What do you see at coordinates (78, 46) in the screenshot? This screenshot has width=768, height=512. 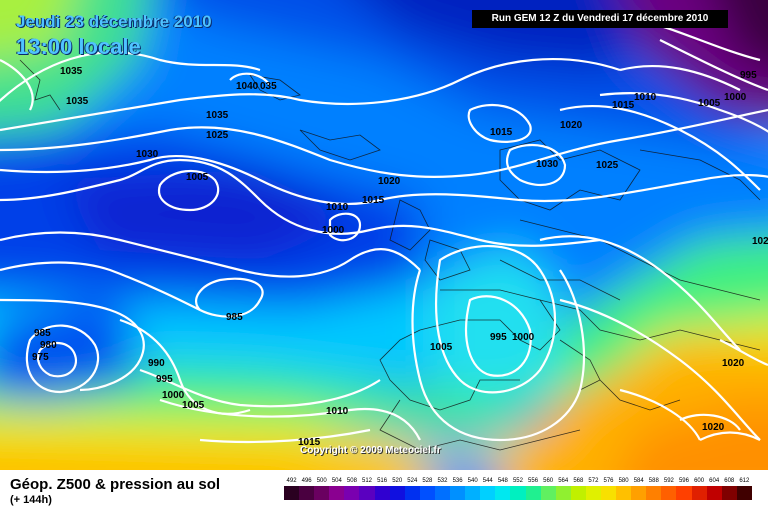 I see `forecast-time: 13:00 locale` at bounding box center [78, 46].